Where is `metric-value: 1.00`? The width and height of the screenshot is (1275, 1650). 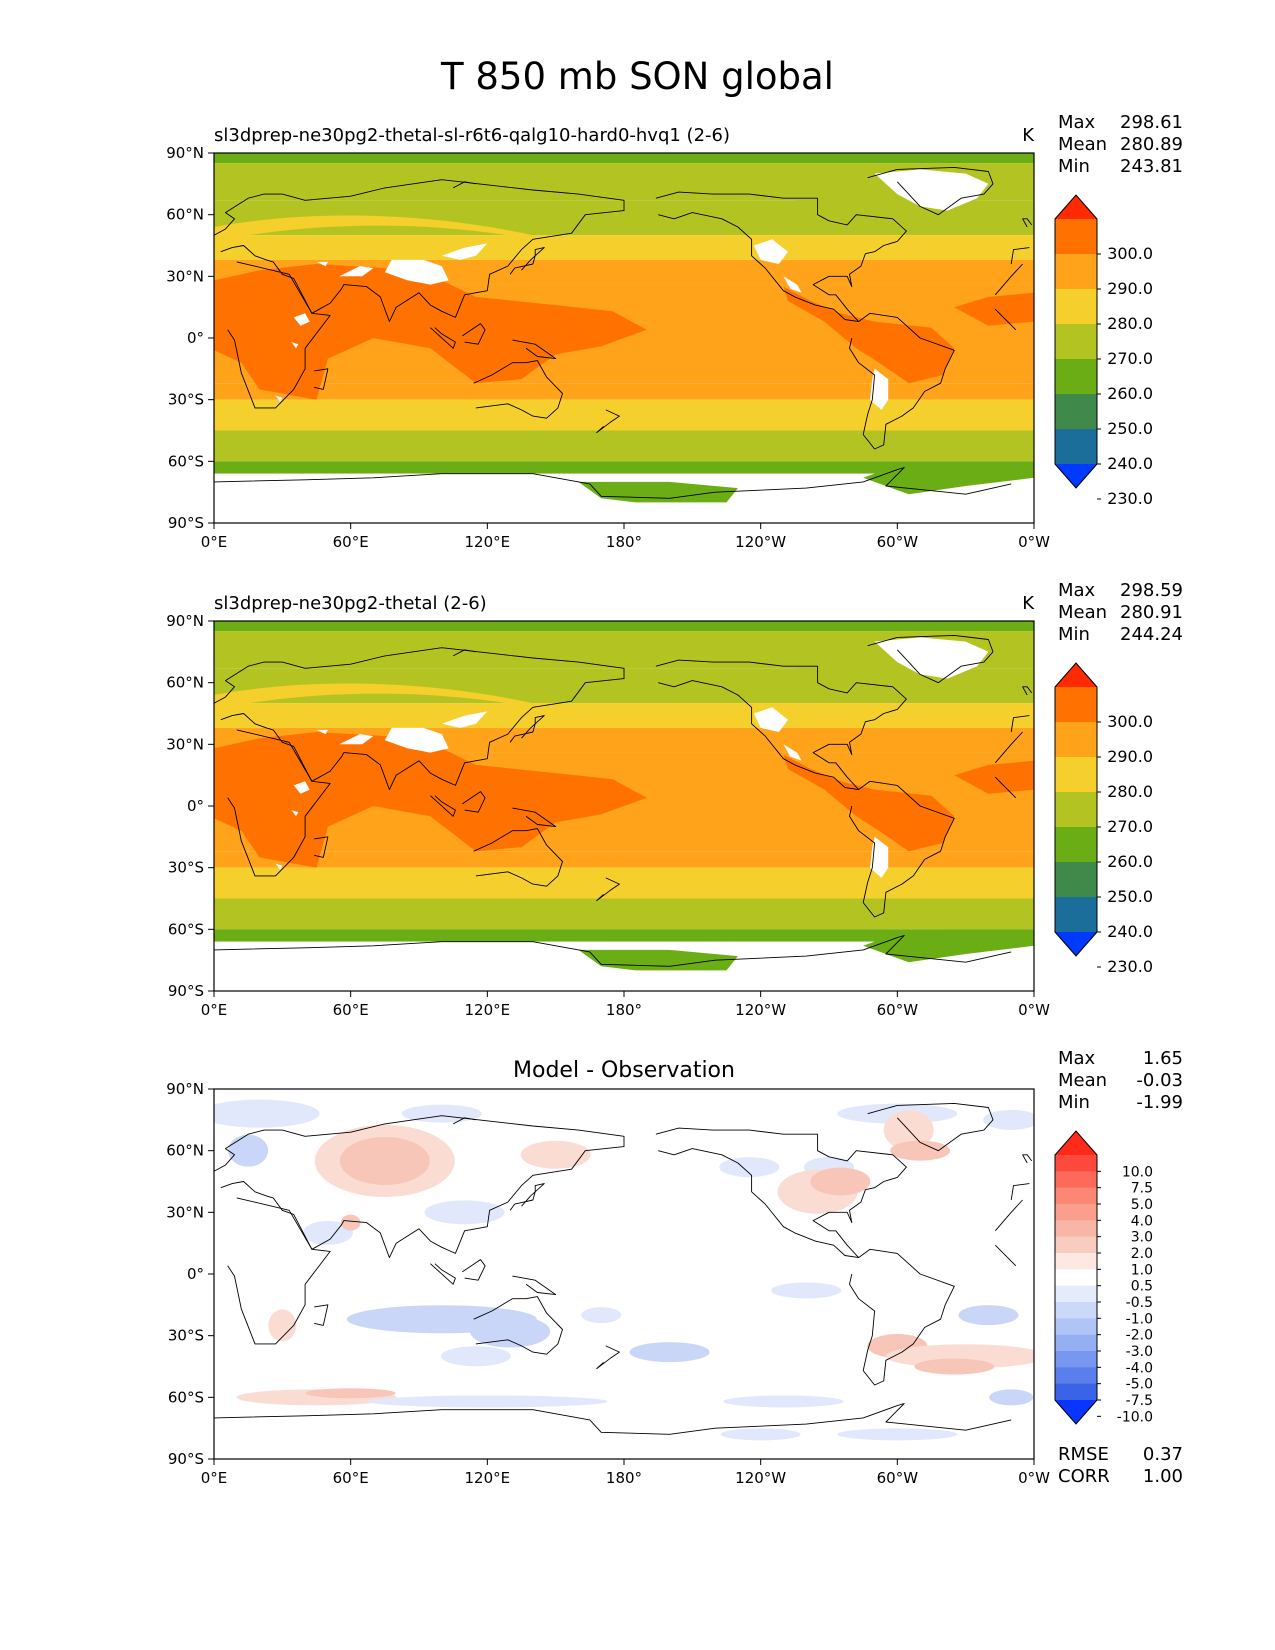 metric-value: 1.00 is located at coordinates (1163, 1476).